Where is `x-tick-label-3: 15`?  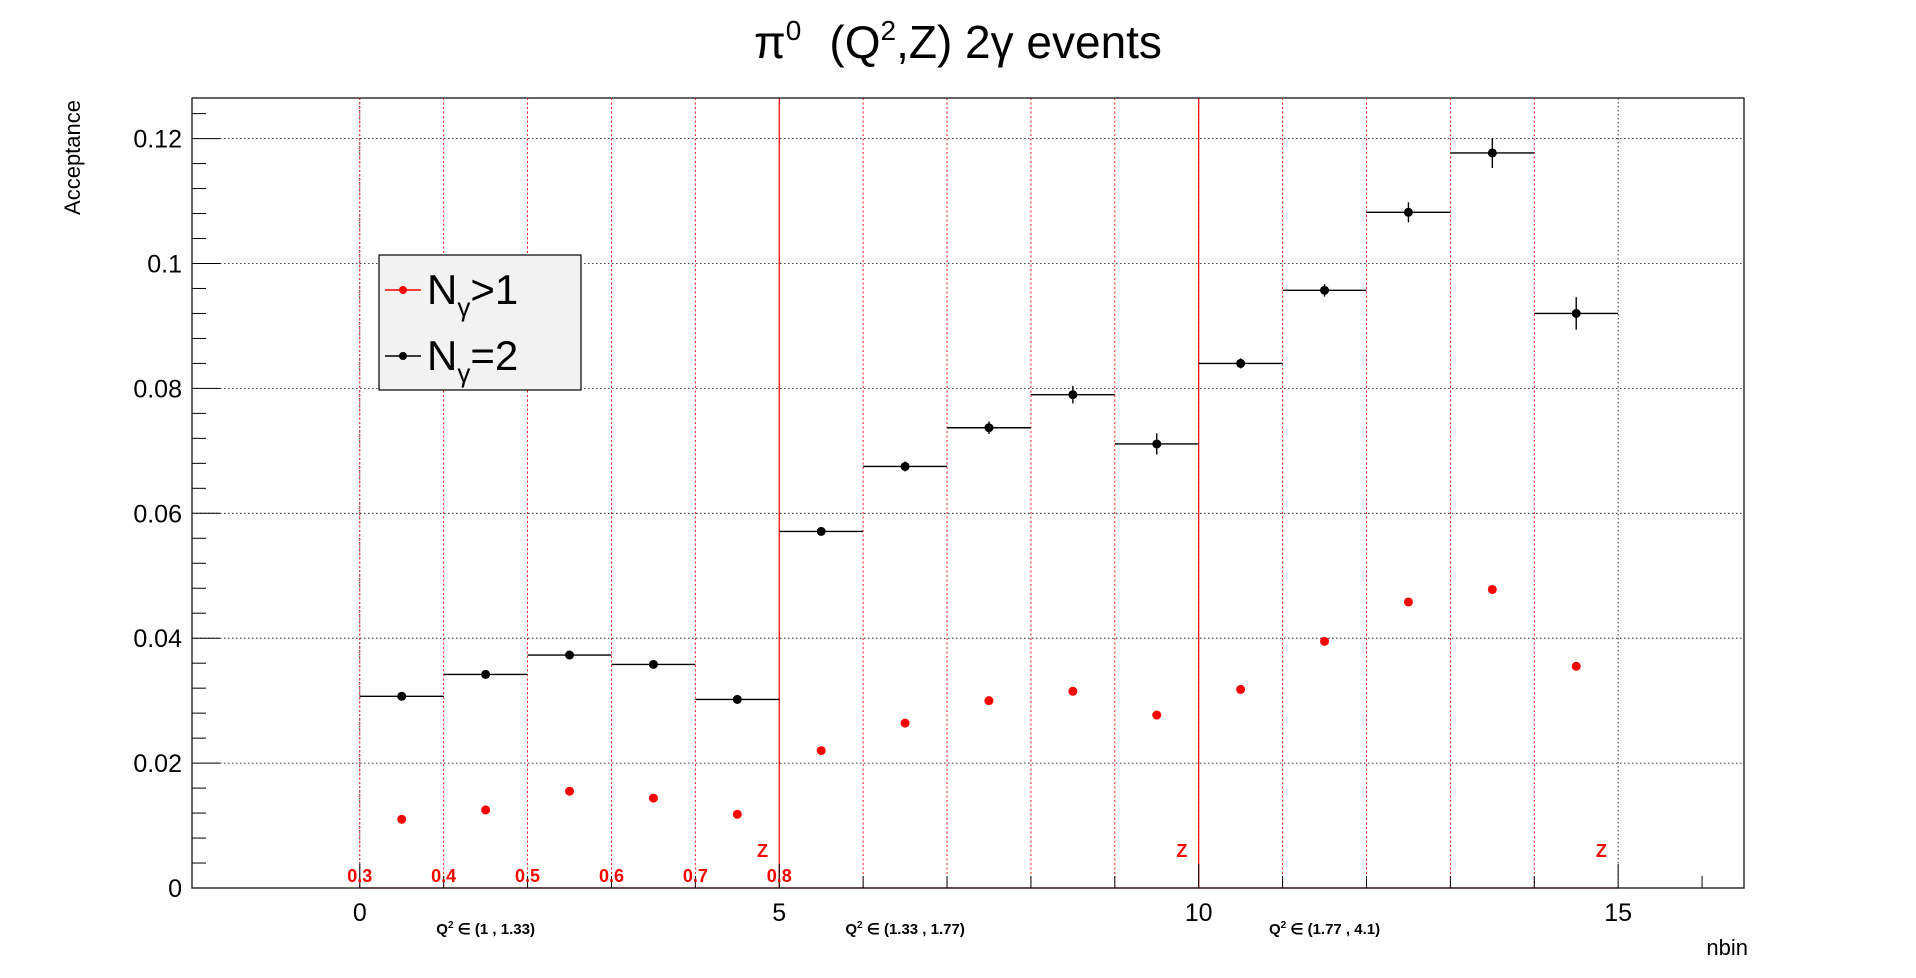 x-tick-label-3: 15 is located at coordinates (1618, 913).